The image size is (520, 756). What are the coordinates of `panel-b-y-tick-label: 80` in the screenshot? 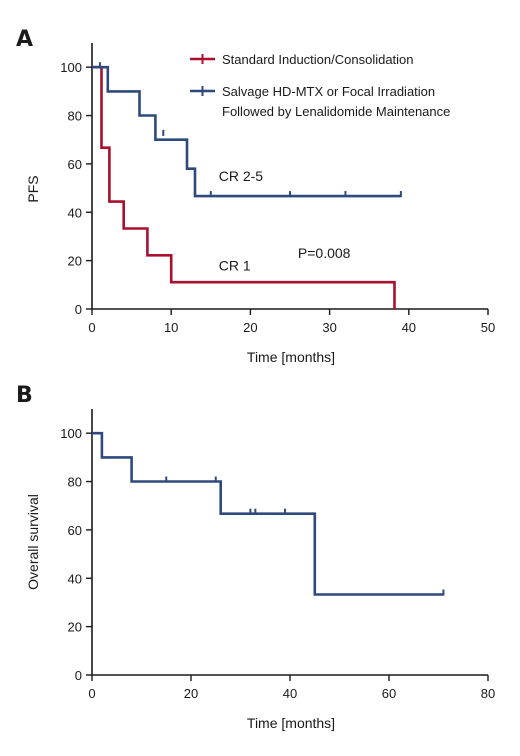 It's located at (75, 482).